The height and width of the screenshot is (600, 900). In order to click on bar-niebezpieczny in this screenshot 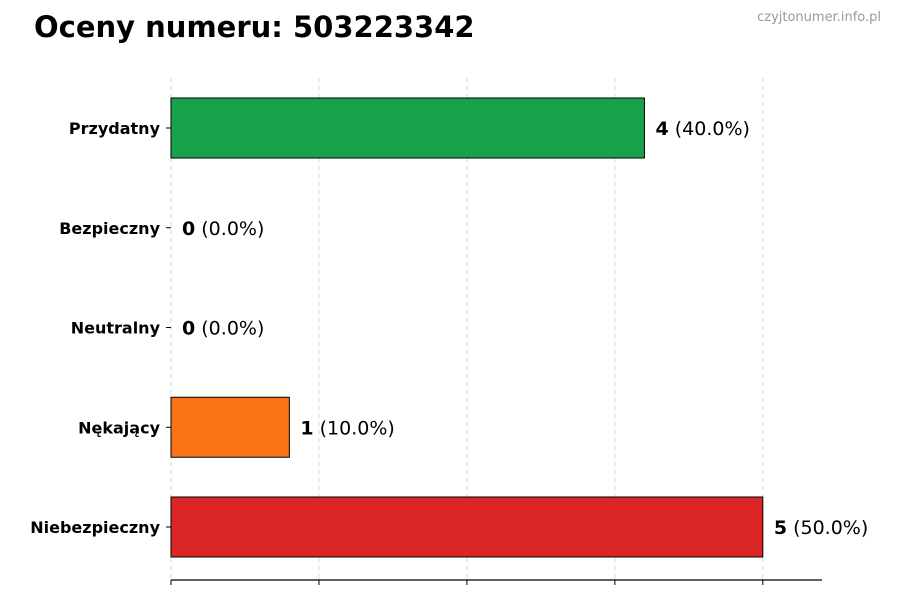, I will do `click(467, 527)`.